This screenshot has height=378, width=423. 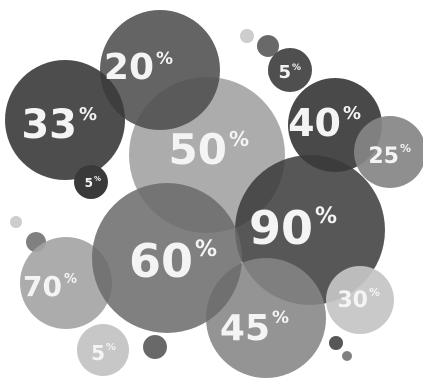 What do you see at coordinates (314, 123) in the screenshot?
I see `label-40-number: 40` at bounding box center [314, 123].